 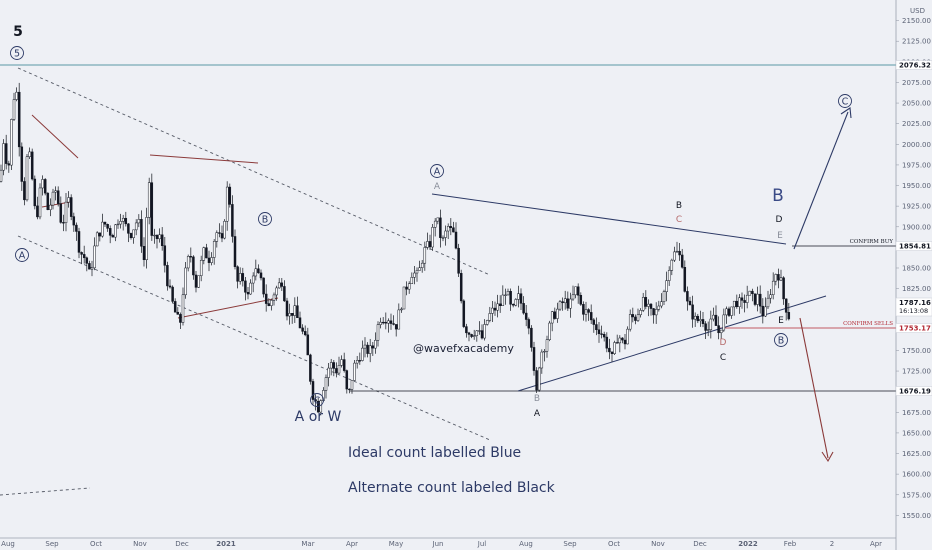 What do you see at coordinates (22, 255) in the screenshot?
I see `wave-label-circled-a-left-circle` at bounding box center [22, 255].